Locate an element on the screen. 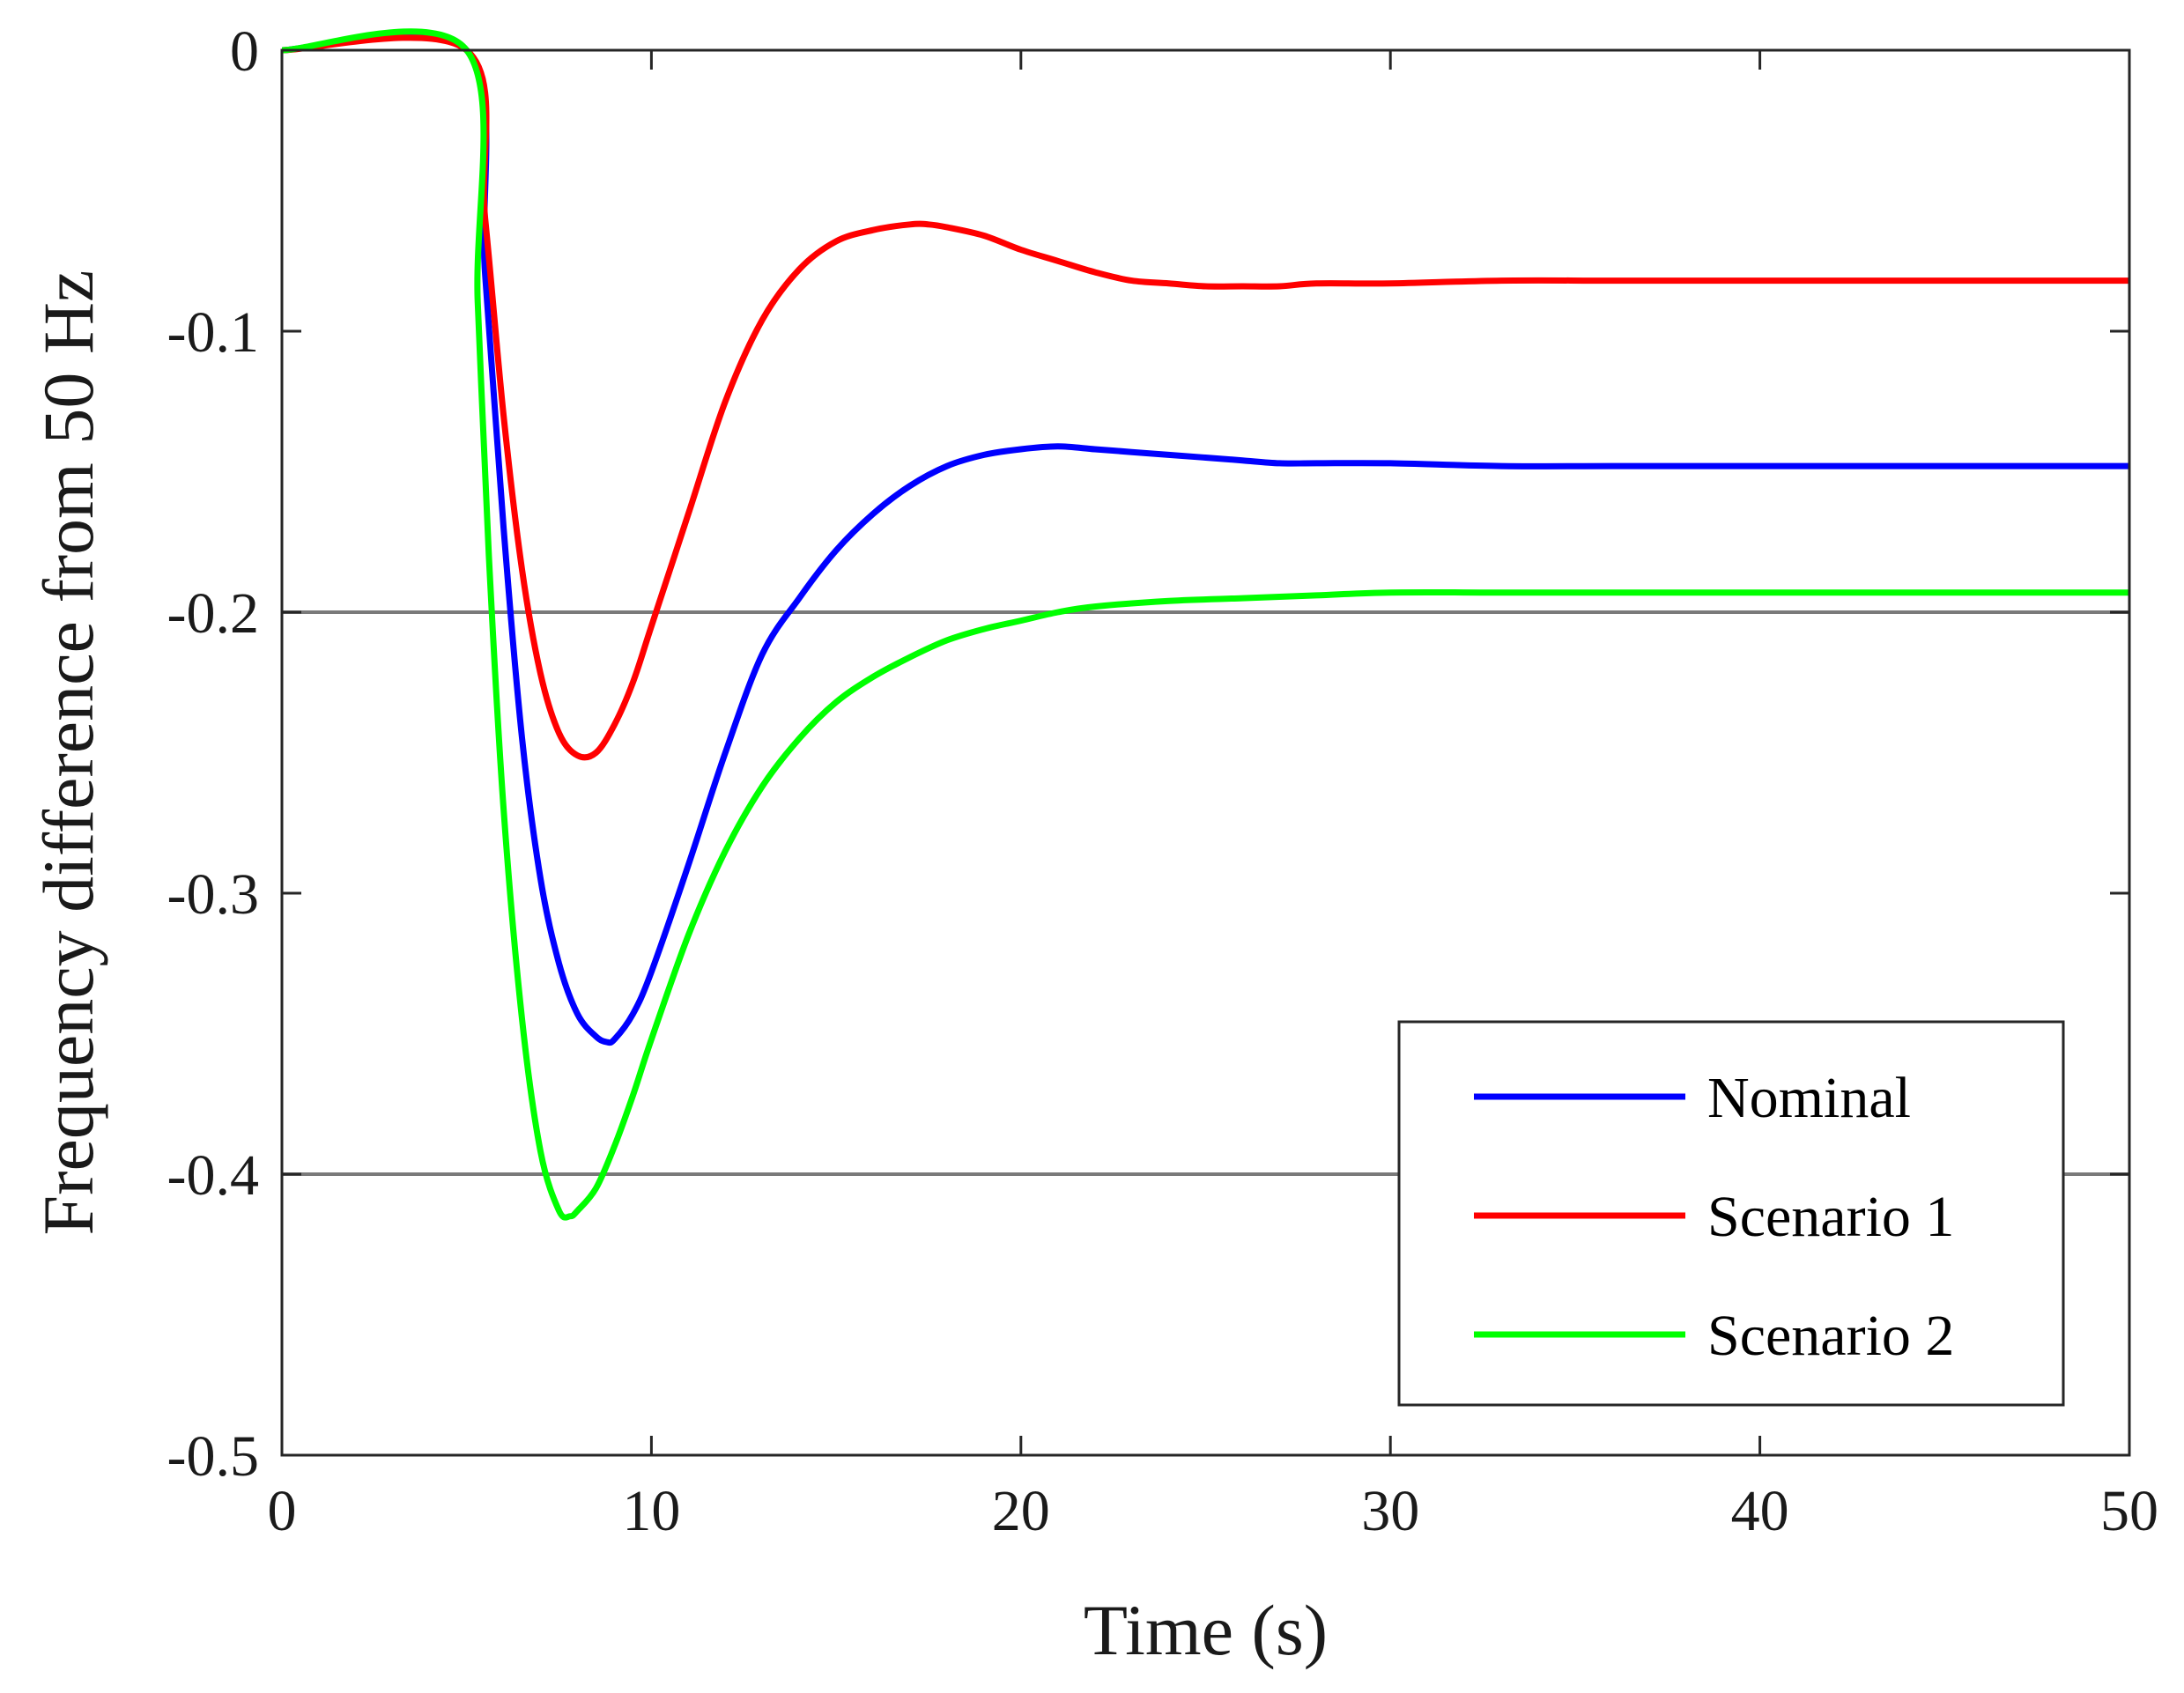 This screenshot has width=2184, height=1693. legend-label: Nominal is located at coordinates (1809, 1098).